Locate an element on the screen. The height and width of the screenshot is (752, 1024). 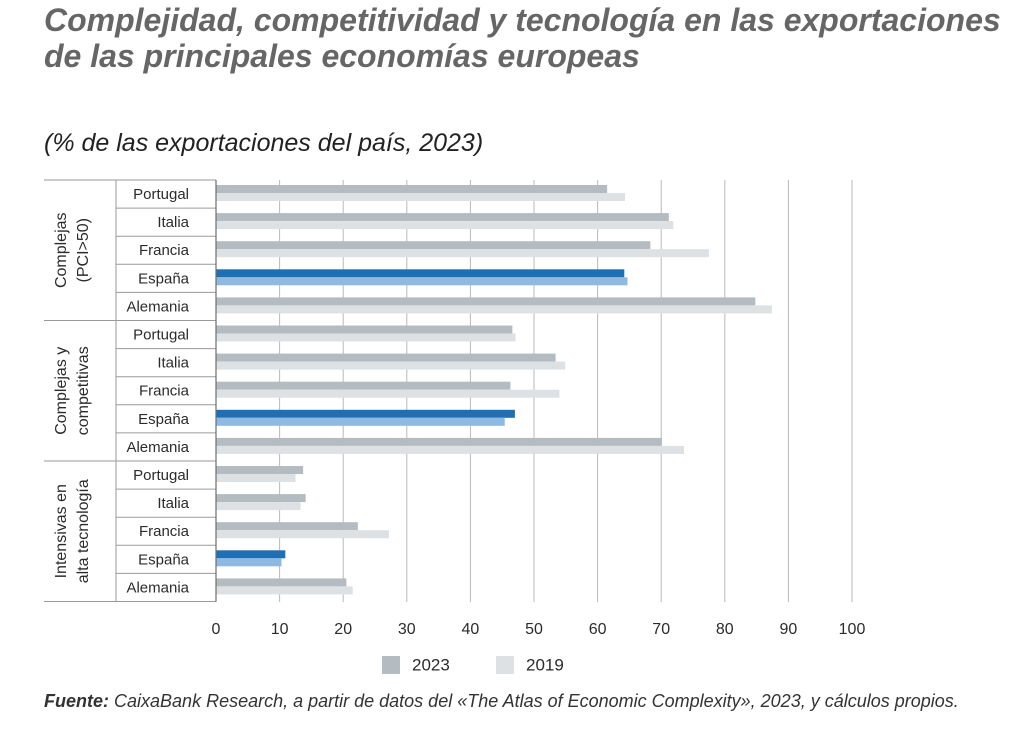
legend-label: 2023 is located at coordinates (431, 664).